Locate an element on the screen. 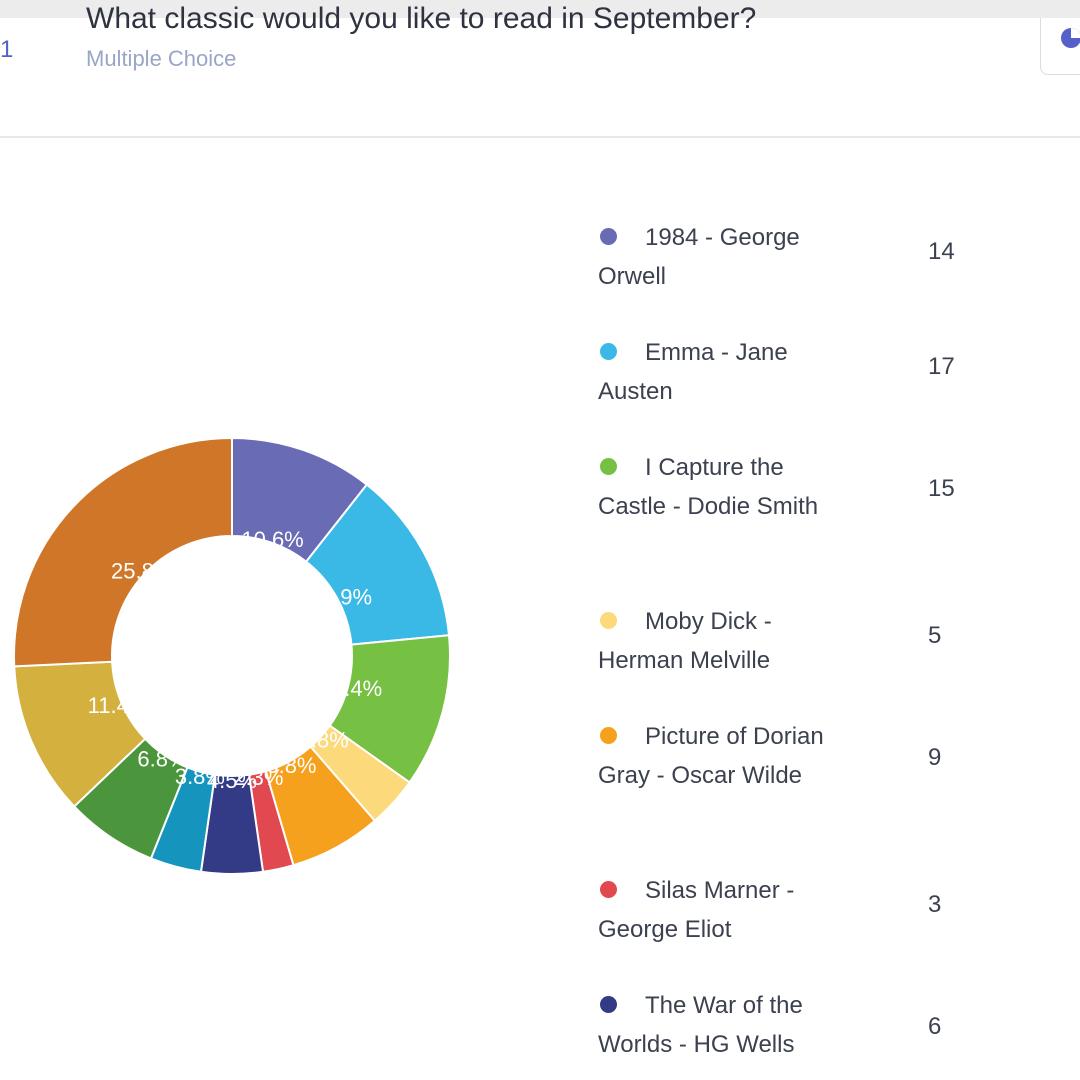  slice-percent-label: 10.6% is located at coordinates (272, 539).